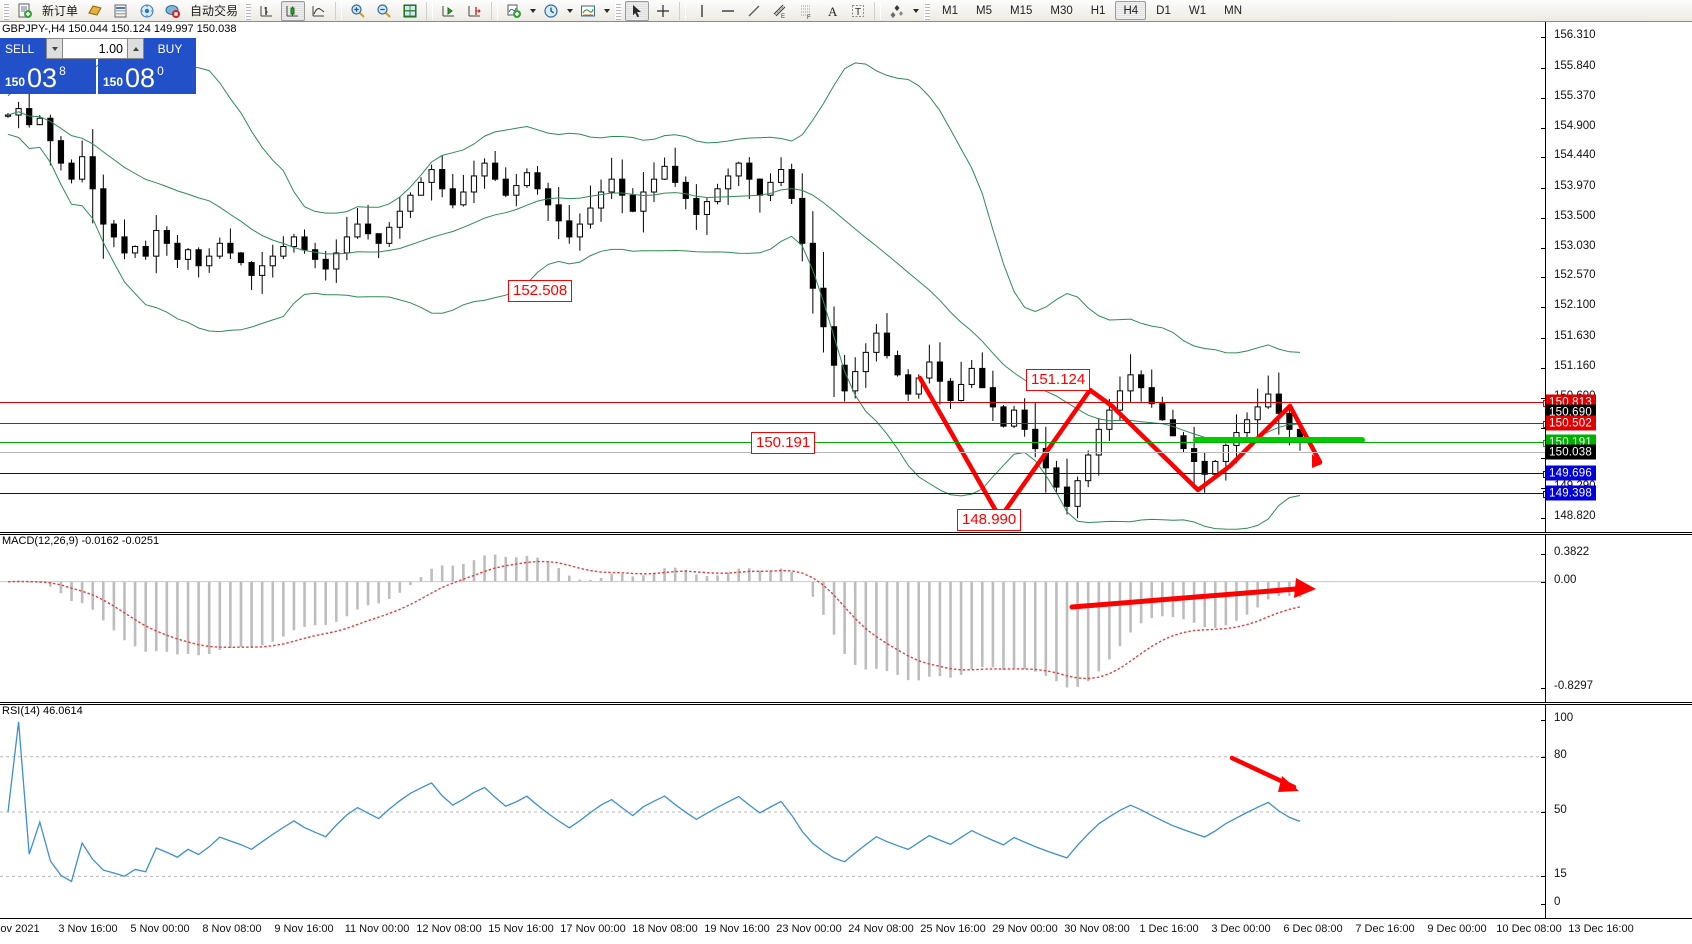 This screenshot has height=944, width=1692. Describe the element at coordinates (358, 11) in the screenshot. I see `zoom-in-icon` at that location.